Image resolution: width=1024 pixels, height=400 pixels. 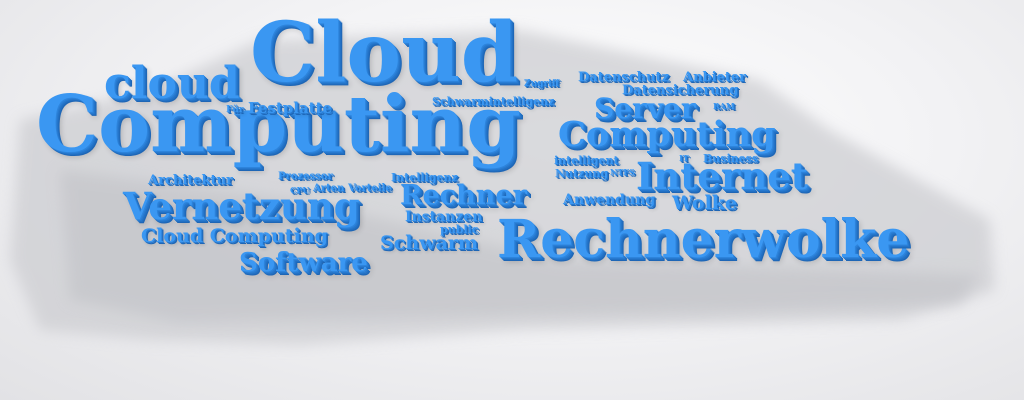 What do you see at coordinates (645, 108) in the screenshot?
I see `word-server: Server` at bounding box center [645, 108].